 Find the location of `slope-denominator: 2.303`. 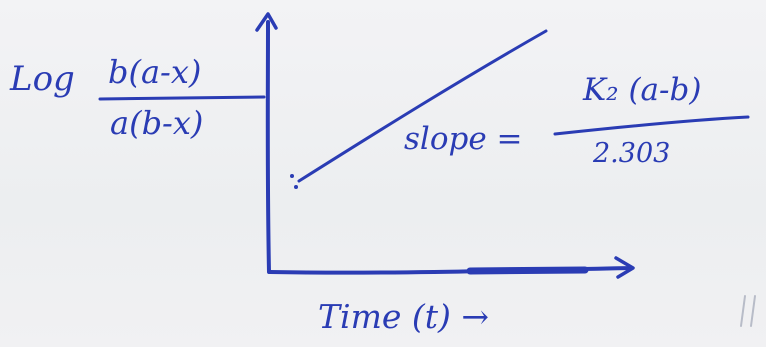

slope-denominator: 2.303 is located at coordinates (632, 153).